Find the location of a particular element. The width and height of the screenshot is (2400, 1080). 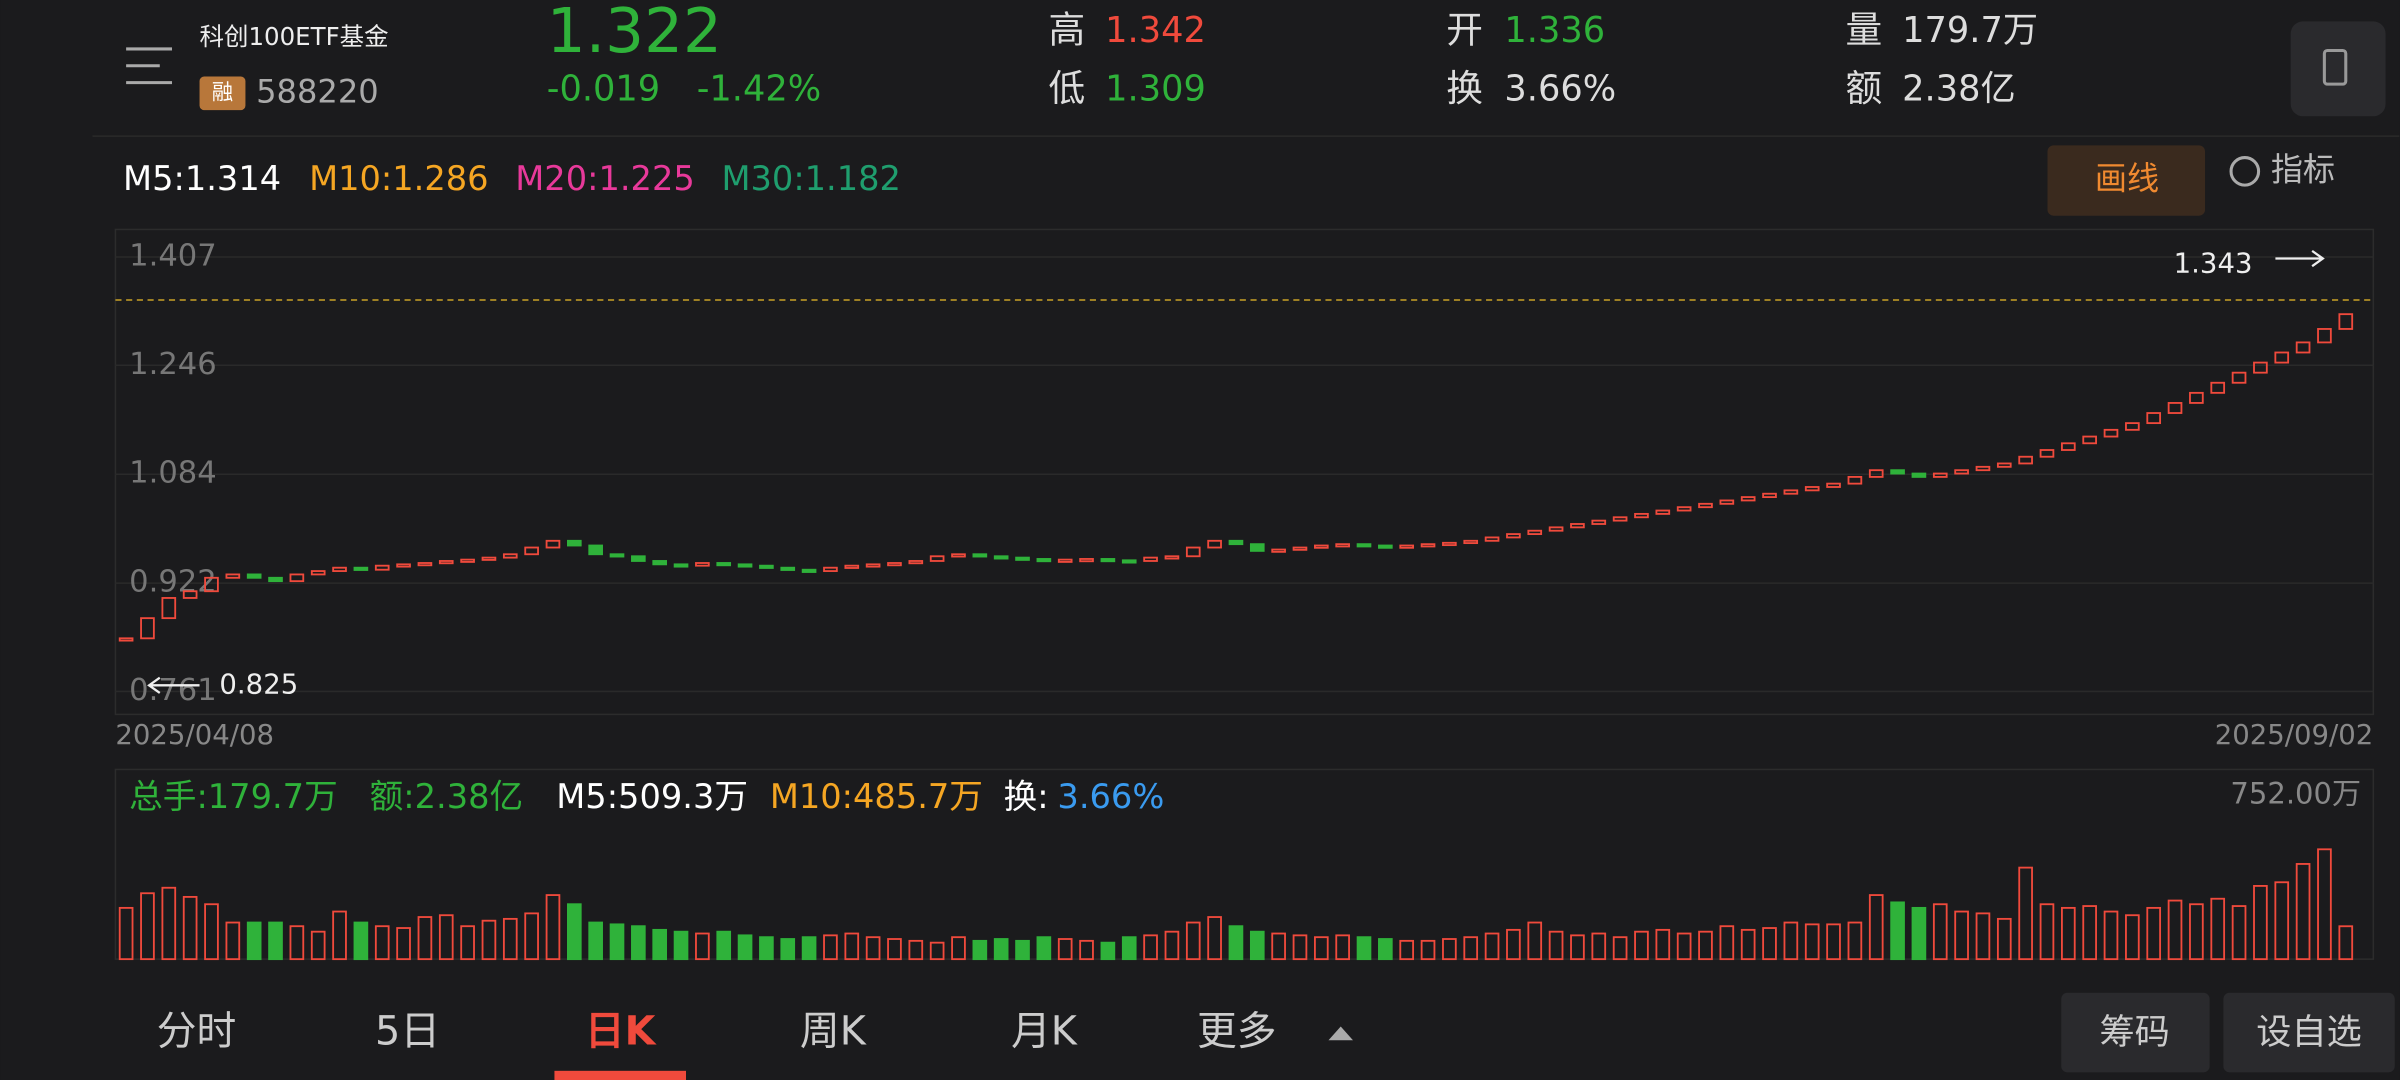

indicator-label: 指标 is located at coordinates (2303, 169).